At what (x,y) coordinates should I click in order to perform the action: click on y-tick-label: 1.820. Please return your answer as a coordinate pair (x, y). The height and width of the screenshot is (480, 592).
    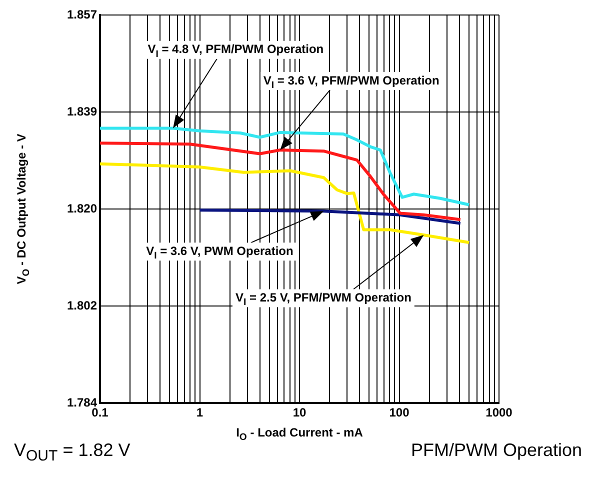
    Looking at the image, I should click on (82, 208).